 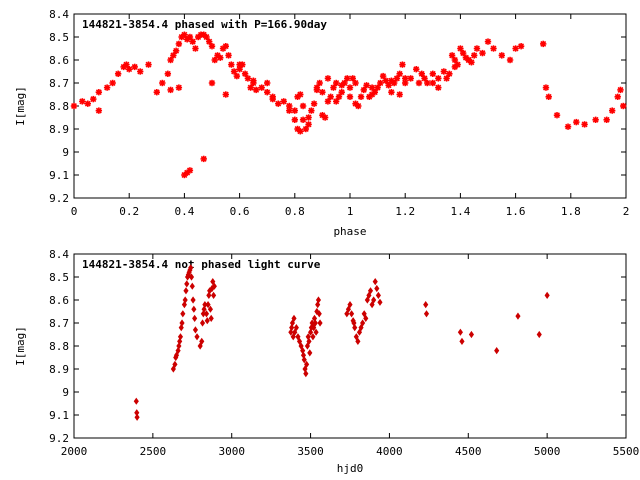 I want to click on y-axis-label: I[mag], so click(x=20, y=346).